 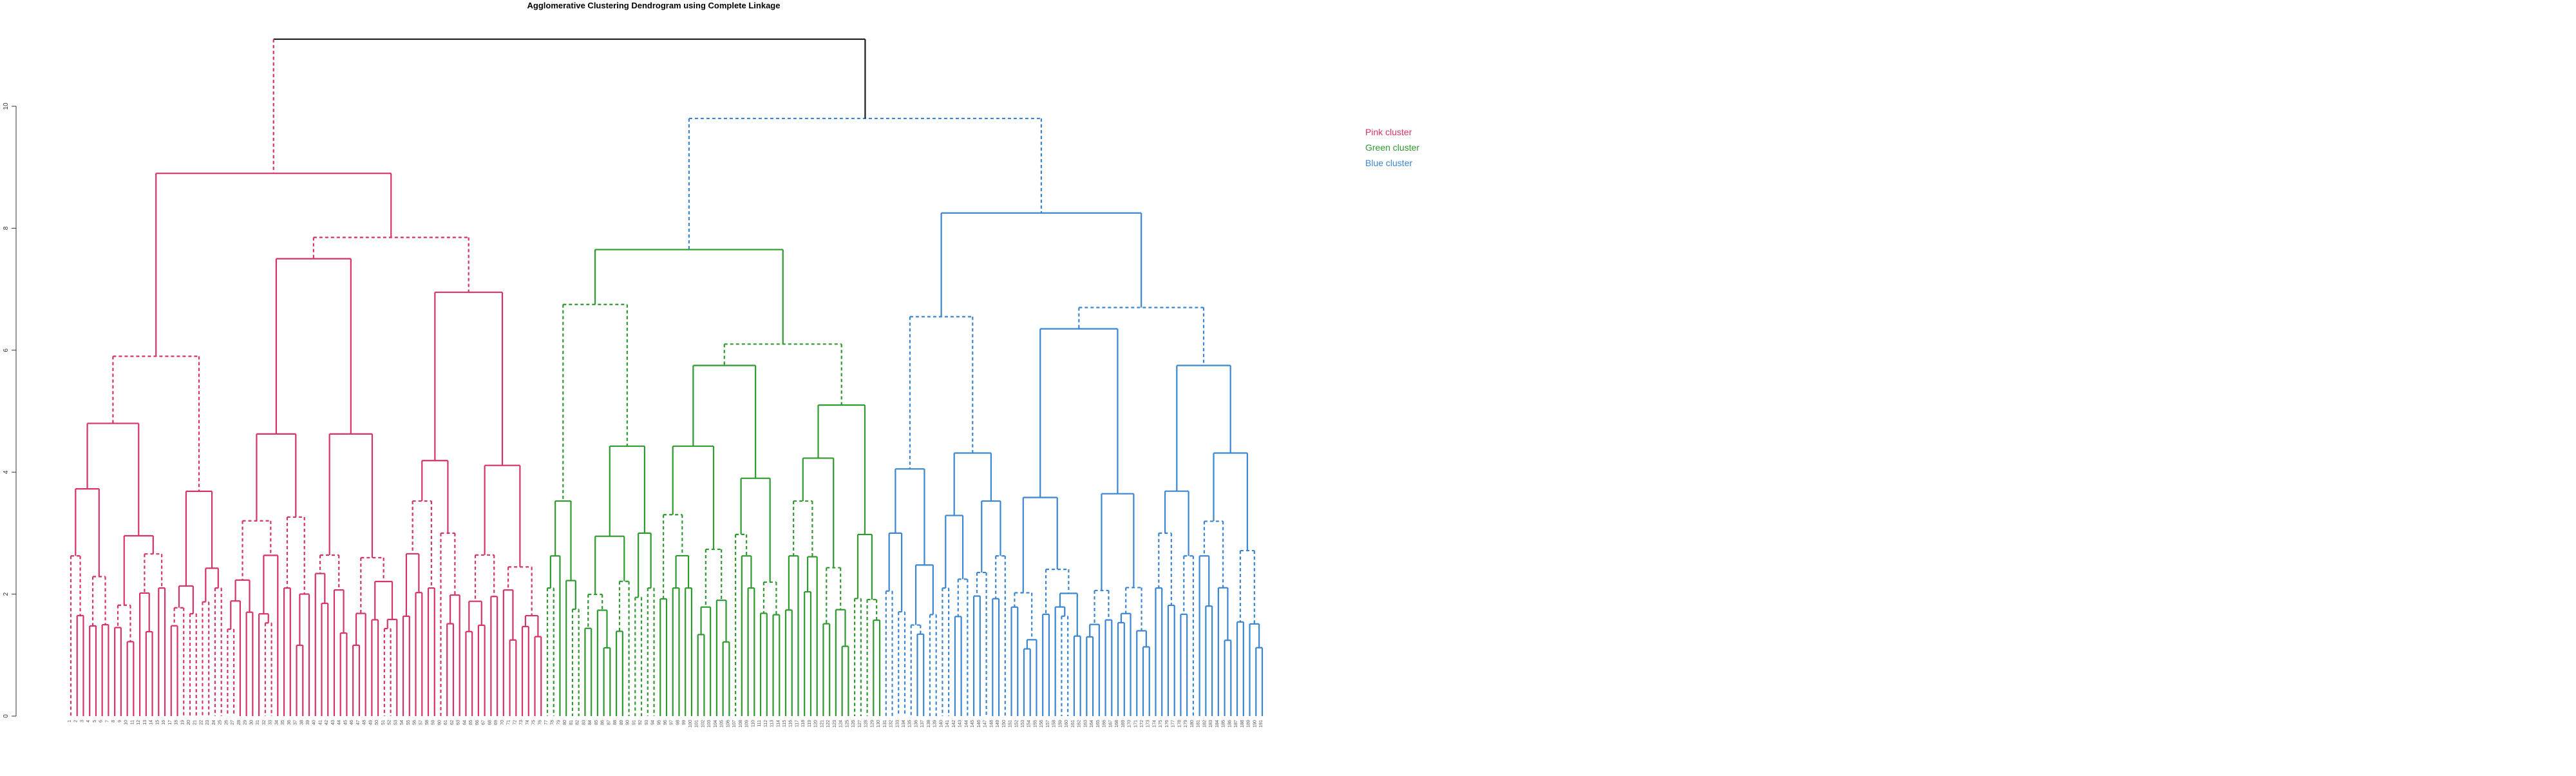 I want to click on leaf-label: 181, so click(x=1199, y=724).